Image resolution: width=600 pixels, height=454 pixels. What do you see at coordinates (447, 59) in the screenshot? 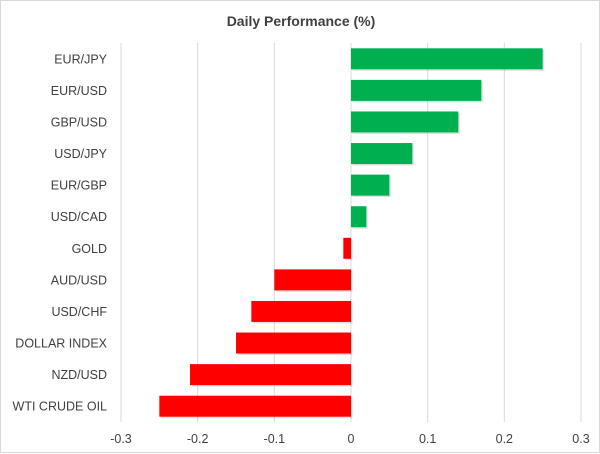
I see `bar-eur-jpy` at bounding box center [447, 59].